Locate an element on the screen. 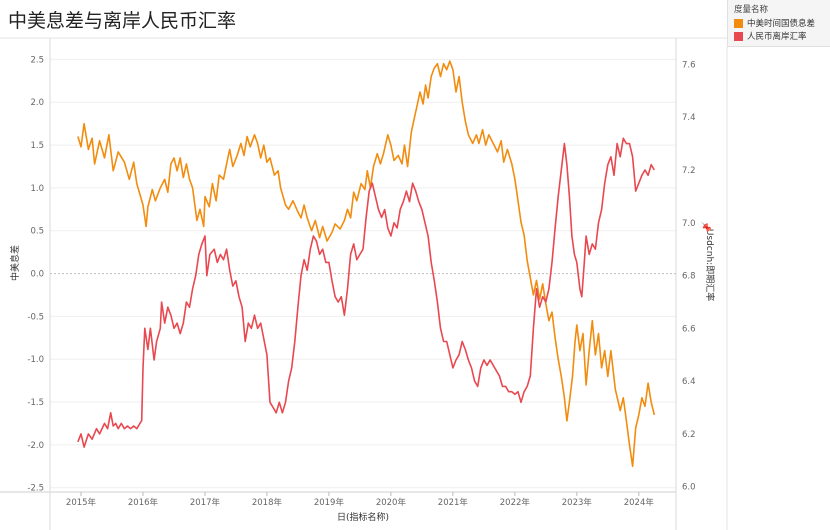 The image size is (830, 530). y-left-tick-label: 2.5 is located at coordinates (37, 60).